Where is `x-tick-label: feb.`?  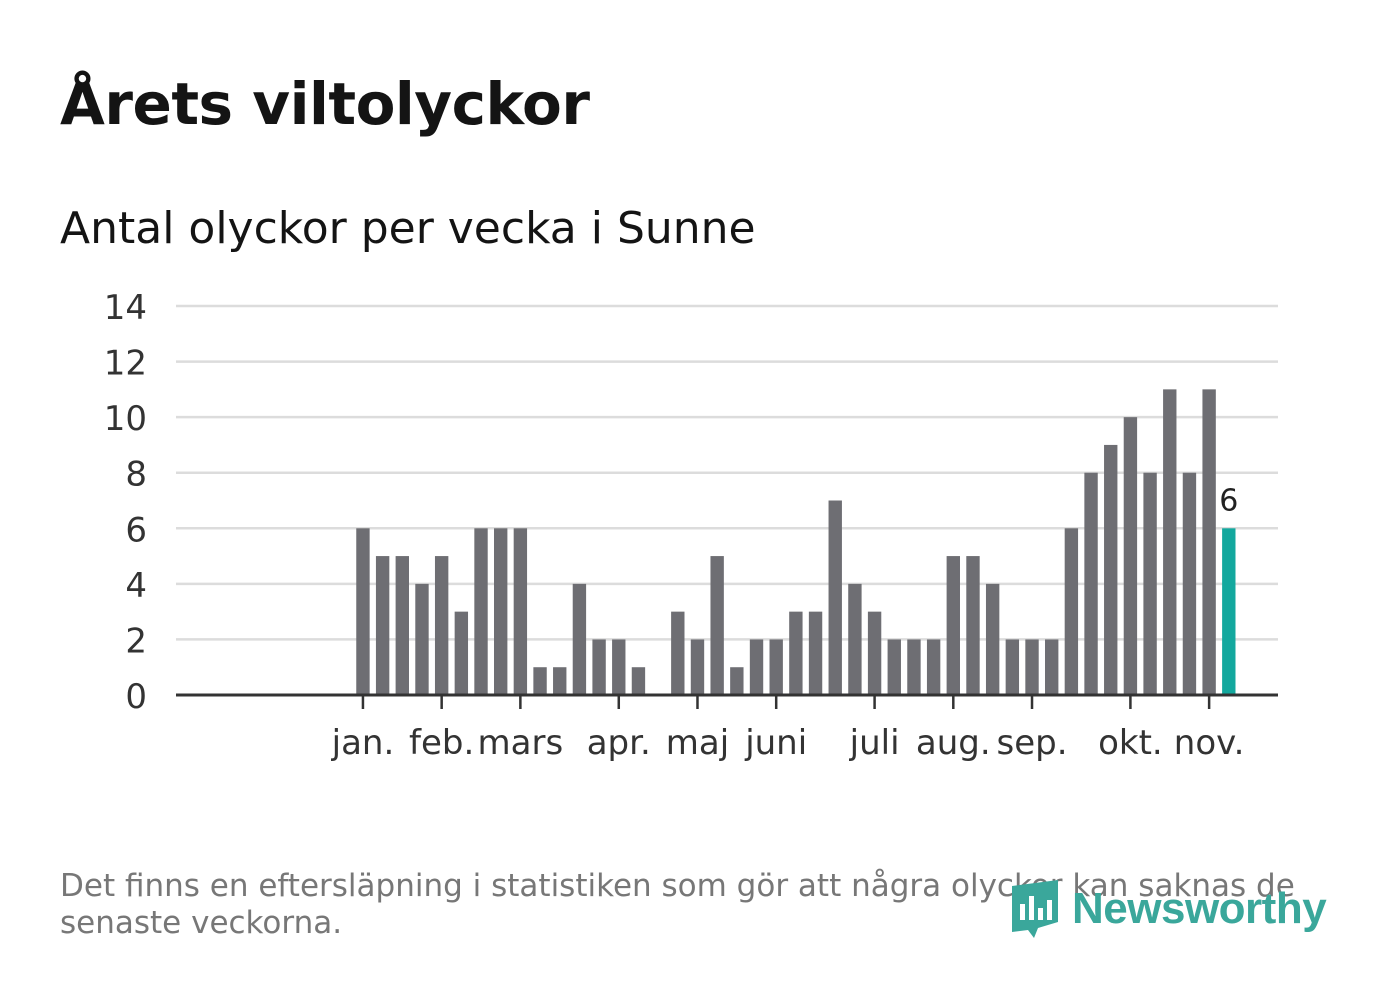
x-tick-label: feb. is located at coordinates (441, 743).